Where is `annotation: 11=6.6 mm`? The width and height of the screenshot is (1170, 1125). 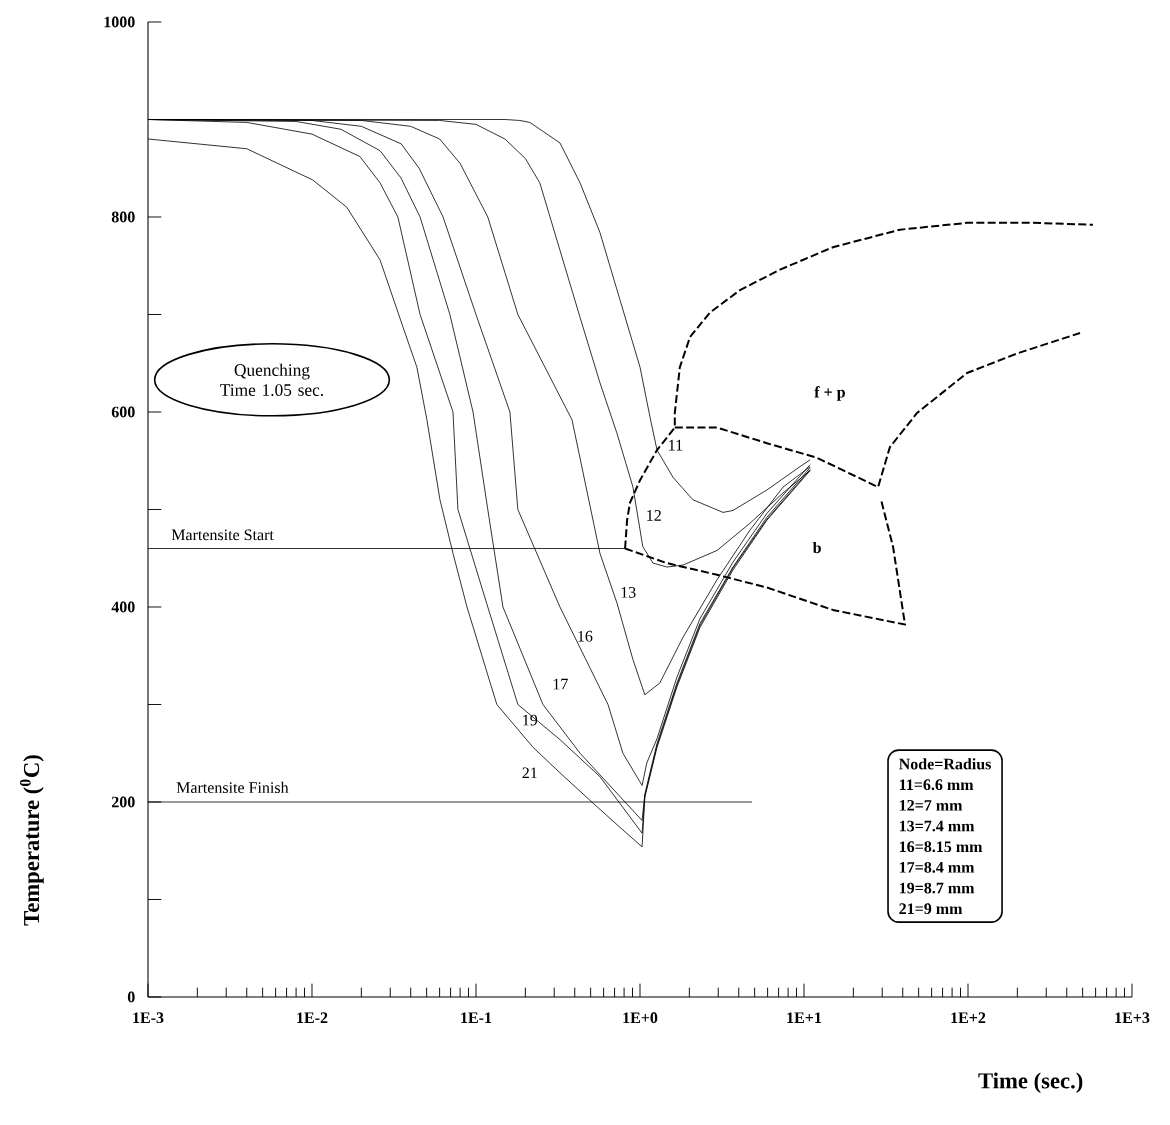
annotation: 11=6.6 mm is located at coordinates (936, 785).